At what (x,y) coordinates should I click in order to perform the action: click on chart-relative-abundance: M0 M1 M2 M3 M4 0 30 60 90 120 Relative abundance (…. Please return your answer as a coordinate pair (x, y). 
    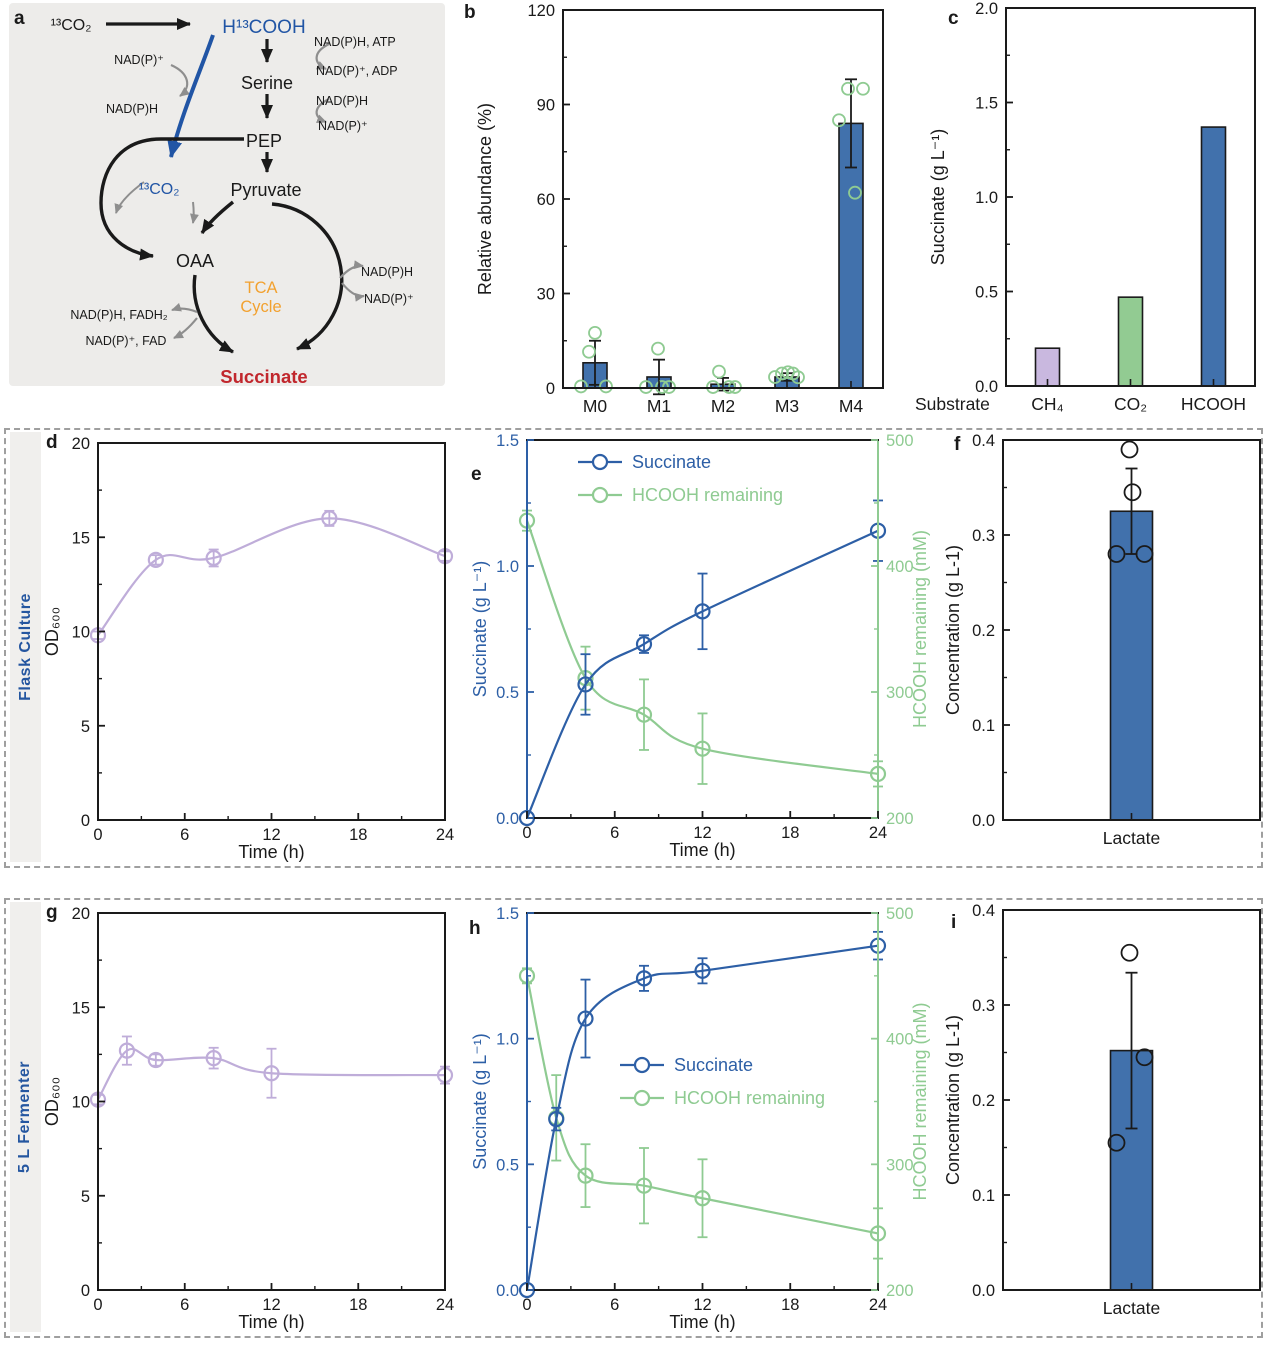
    Looking at the image, I should click on (679, 209).